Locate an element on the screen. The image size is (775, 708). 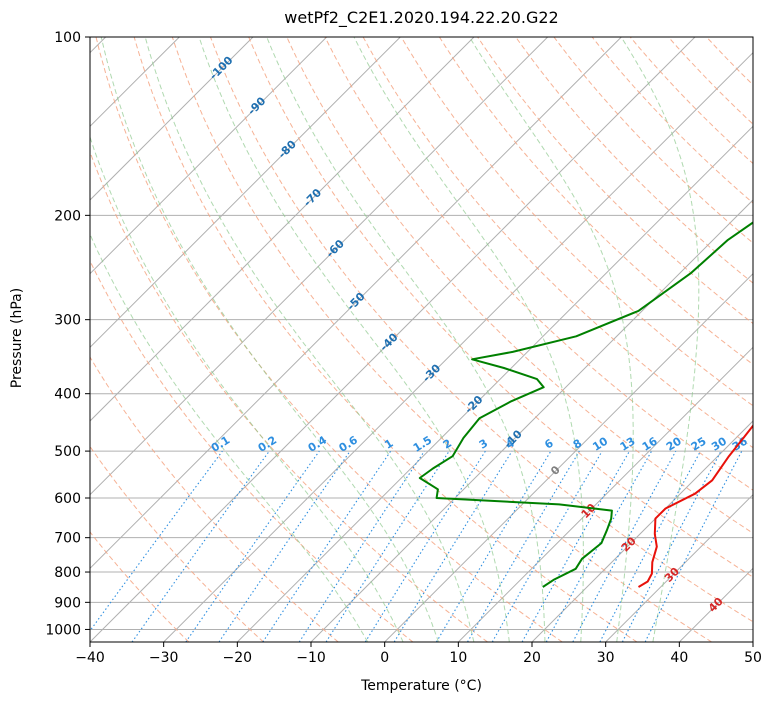
moist-adiabat is located at coordinates (660, 339).